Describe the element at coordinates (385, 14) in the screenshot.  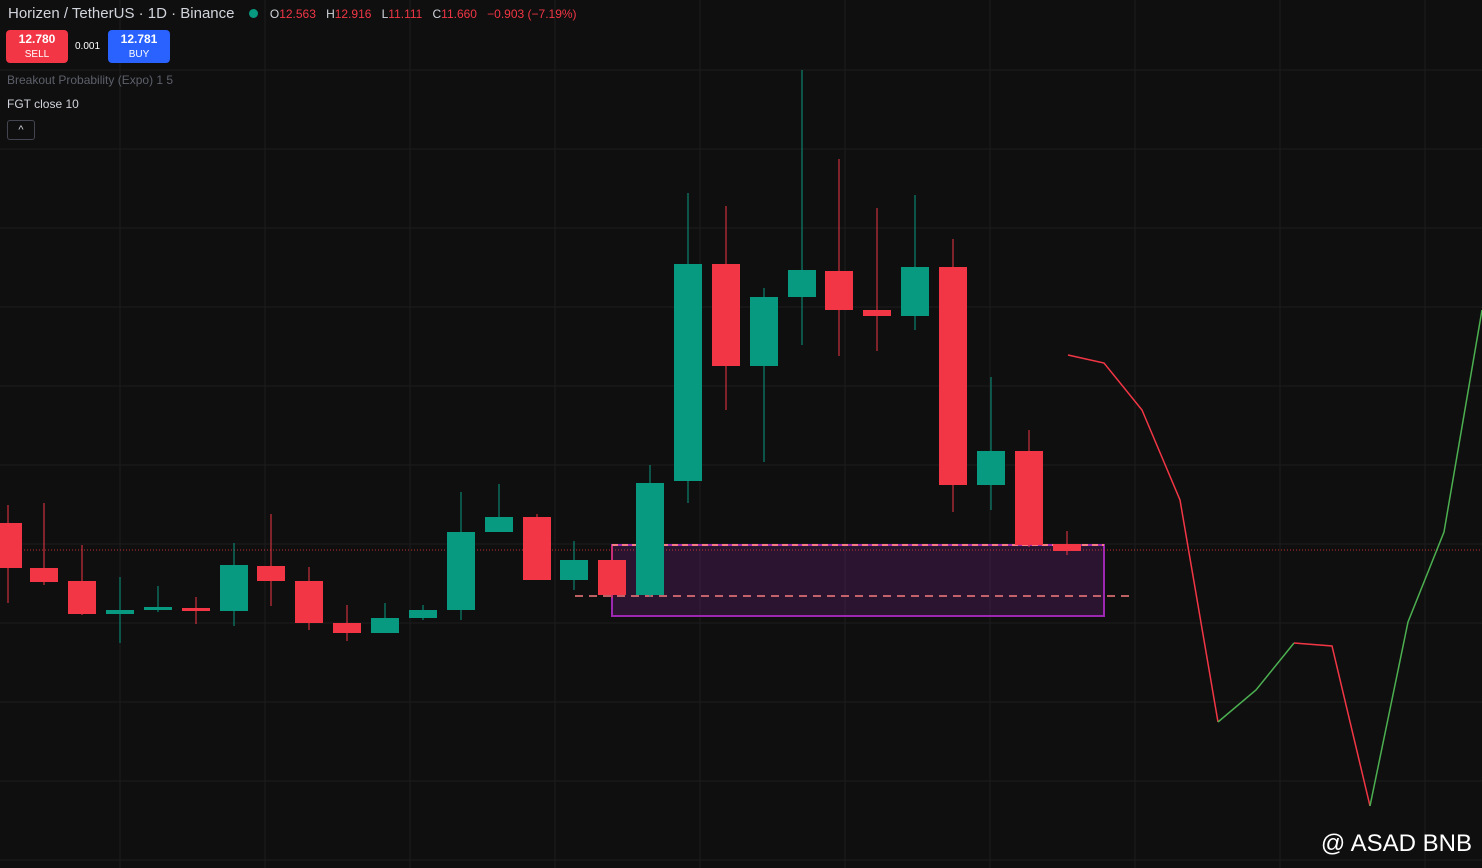
I see `l-label: L` at that location.